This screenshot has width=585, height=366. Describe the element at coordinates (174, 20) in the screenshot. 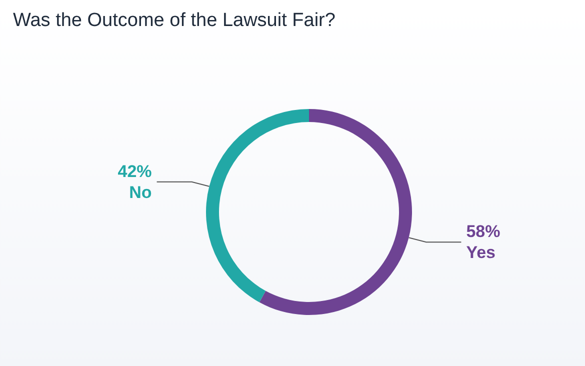

I see `chart-title: Was the Outcome of the Lawsuit Fair?` at that location.